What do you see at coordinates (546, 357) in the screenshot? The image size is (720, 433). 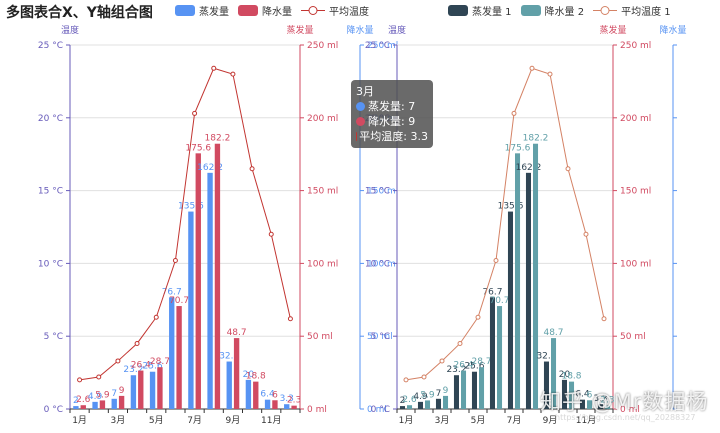 I see `bar-value-label: 32.6` at bounding box center [546, 357].